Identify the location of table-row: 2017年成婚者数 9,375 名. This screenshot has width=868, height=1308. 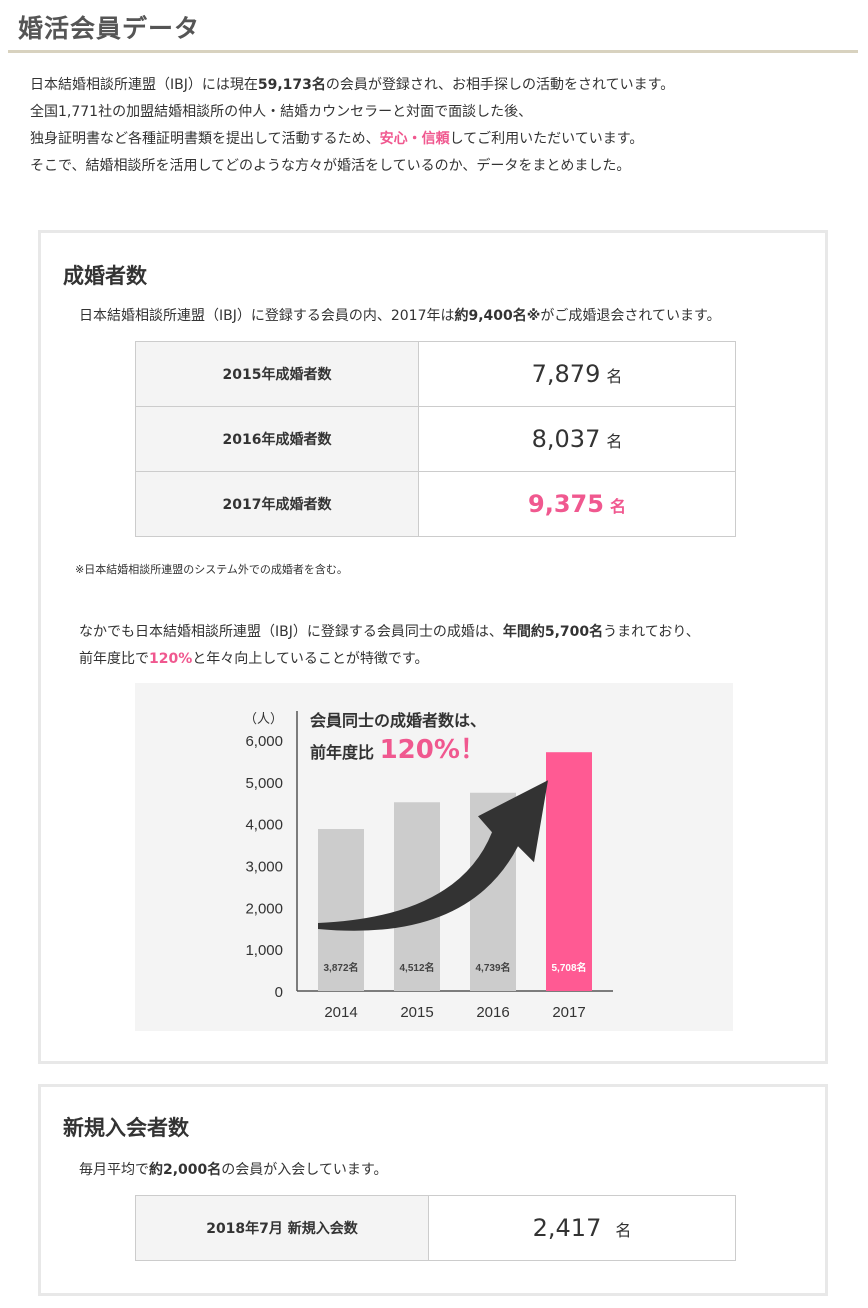
(435, 504).